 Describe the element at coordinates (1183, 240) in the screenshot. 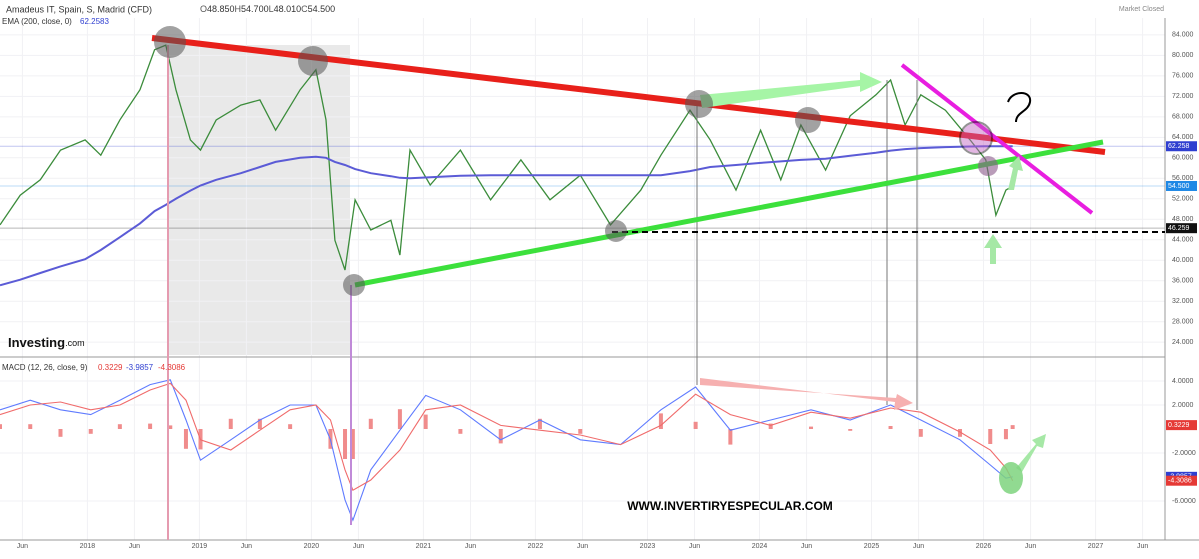

I see `y-tick-label: 44.000` at that location.